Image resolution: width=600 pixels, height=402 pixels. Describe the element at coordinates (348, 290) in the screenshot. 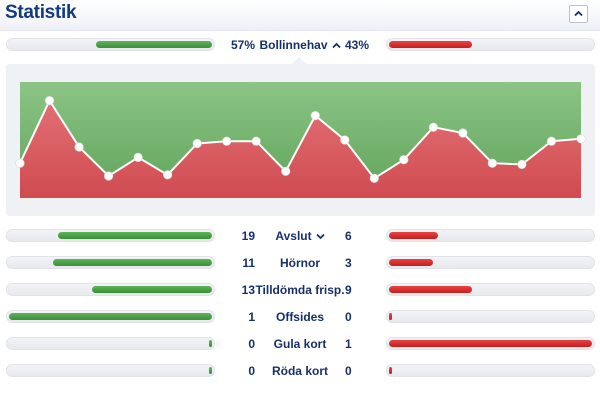

I see `stat-away-value: 9` at that location.